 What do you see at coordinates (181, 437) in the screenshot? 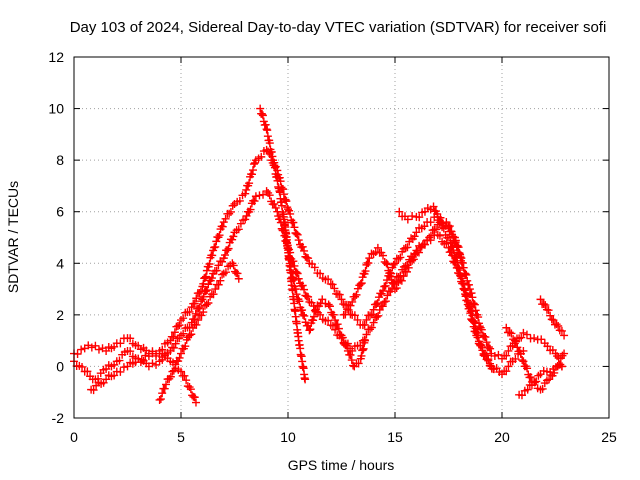
I see `x-tick-label: 5` at bounding box center [181, 437].